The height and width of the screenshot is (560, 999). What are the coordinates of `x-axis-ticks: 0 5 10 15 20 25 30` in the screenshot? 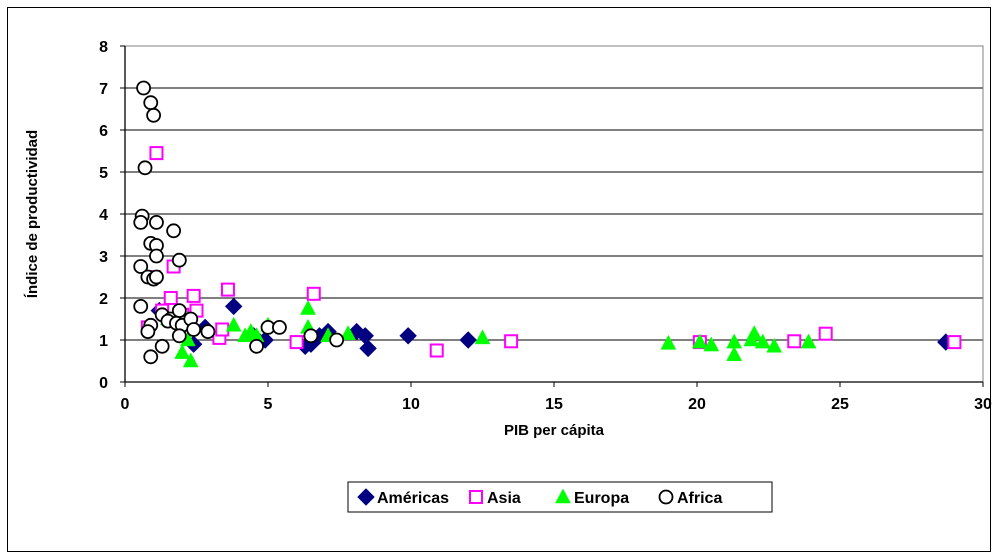 It's located at (556, 397).